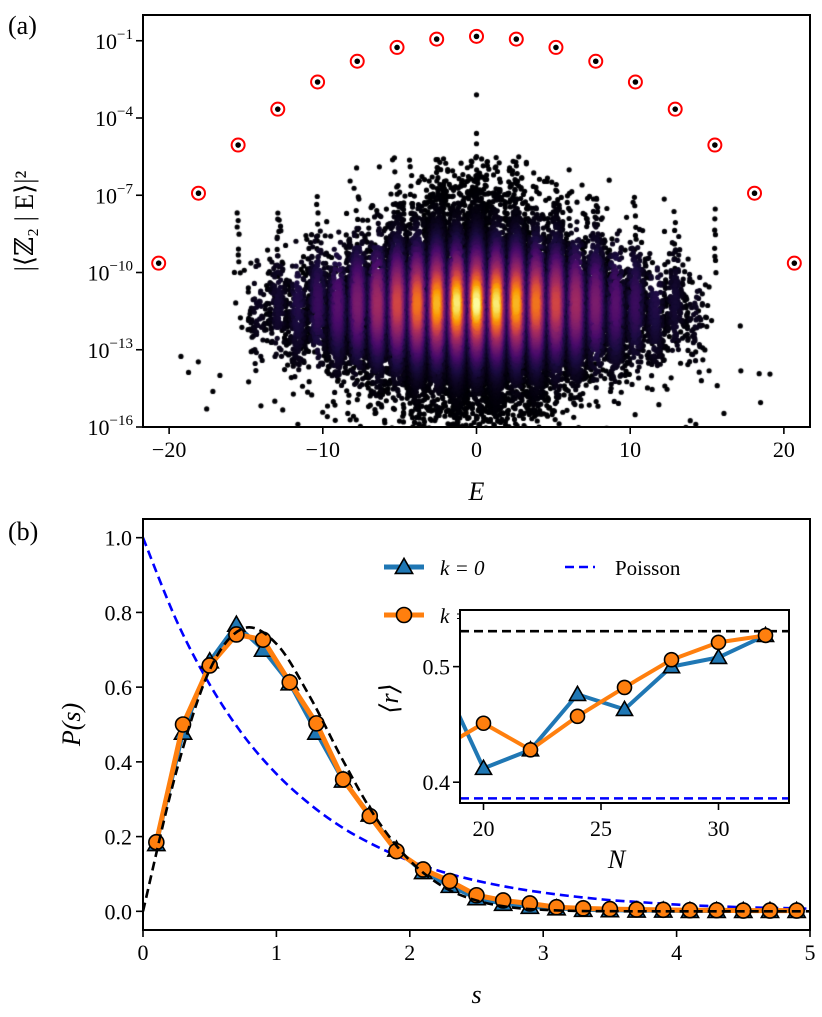  What do you see at coordinates (114, 40) in the screenshot?
I see `y-tick-label: 10⁻¹` at bounding box center [114, 40].